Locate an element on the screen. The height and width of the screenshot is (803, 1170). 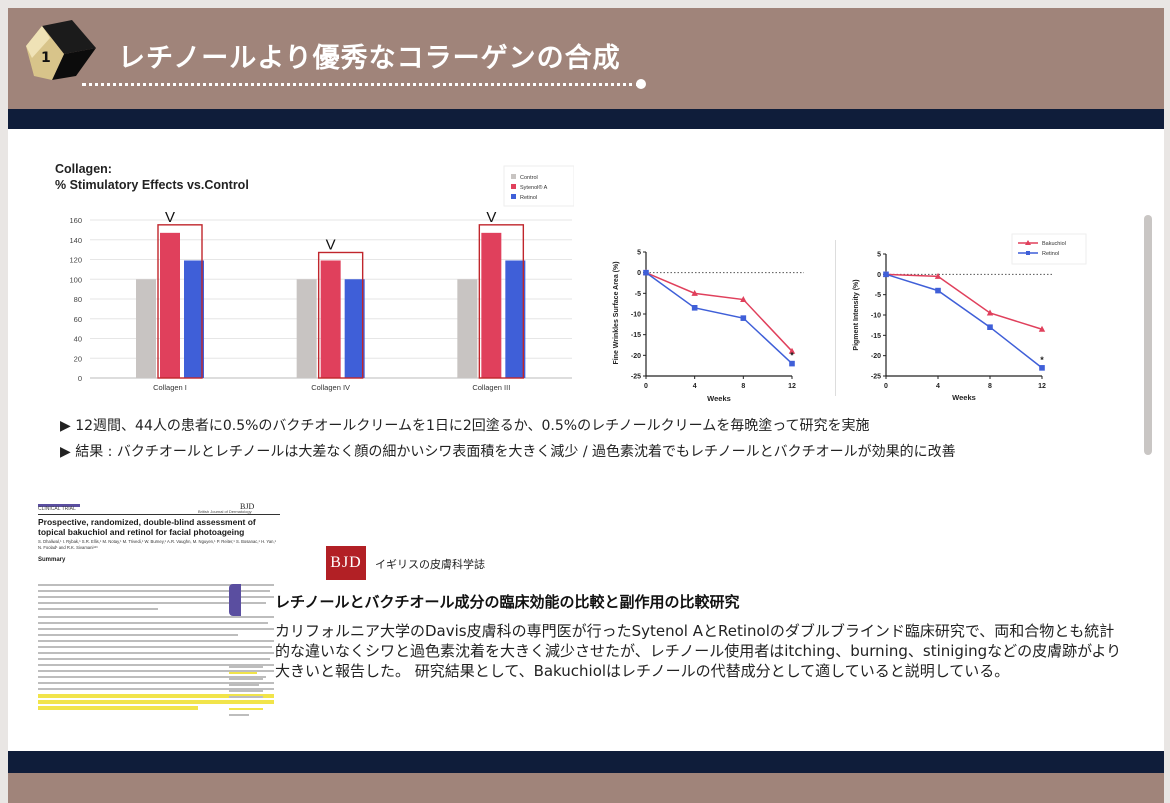
bjd-logo: BJD is located at coordinates (346, 563).